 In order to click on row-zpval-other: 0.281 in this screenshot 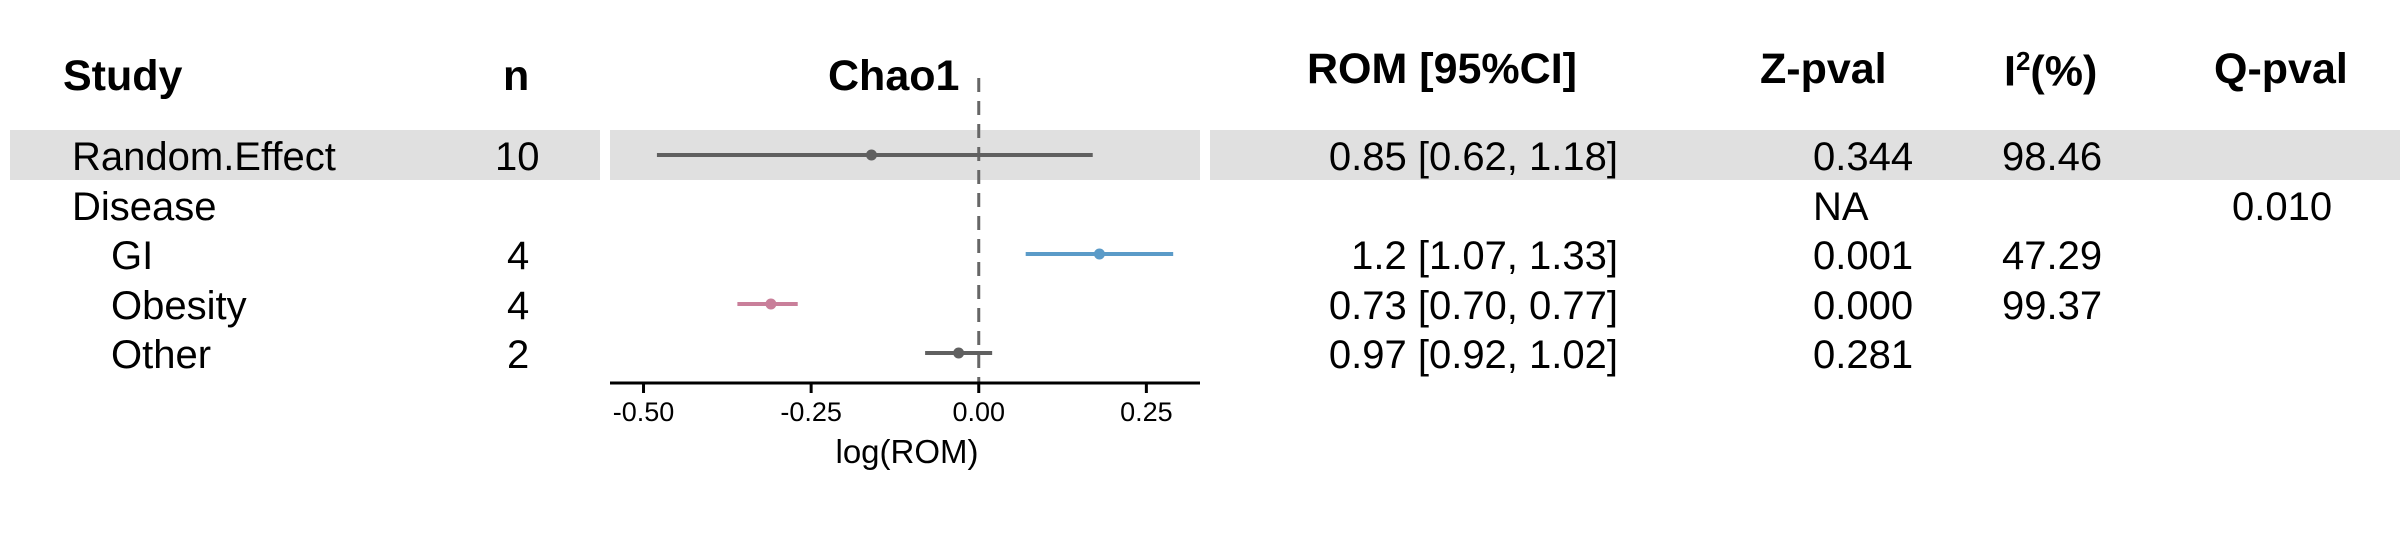, I will do `click(1863, 355)`.